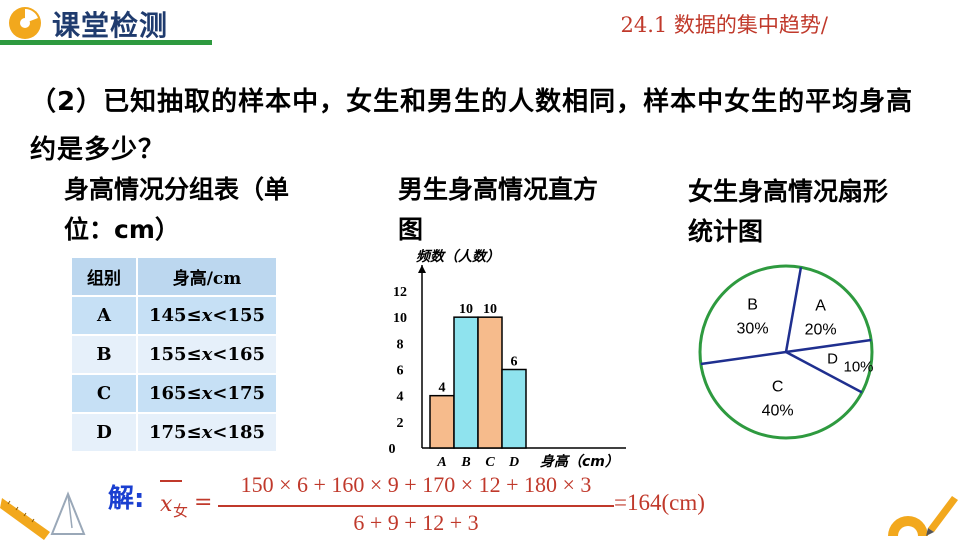 The width and height of the screenshot is (960, 540). Describe the element at coordinates (480, 23) in the screenshot. I see `slide-header: 课堂检测 24.1 数据的集中趋势/` at that location.